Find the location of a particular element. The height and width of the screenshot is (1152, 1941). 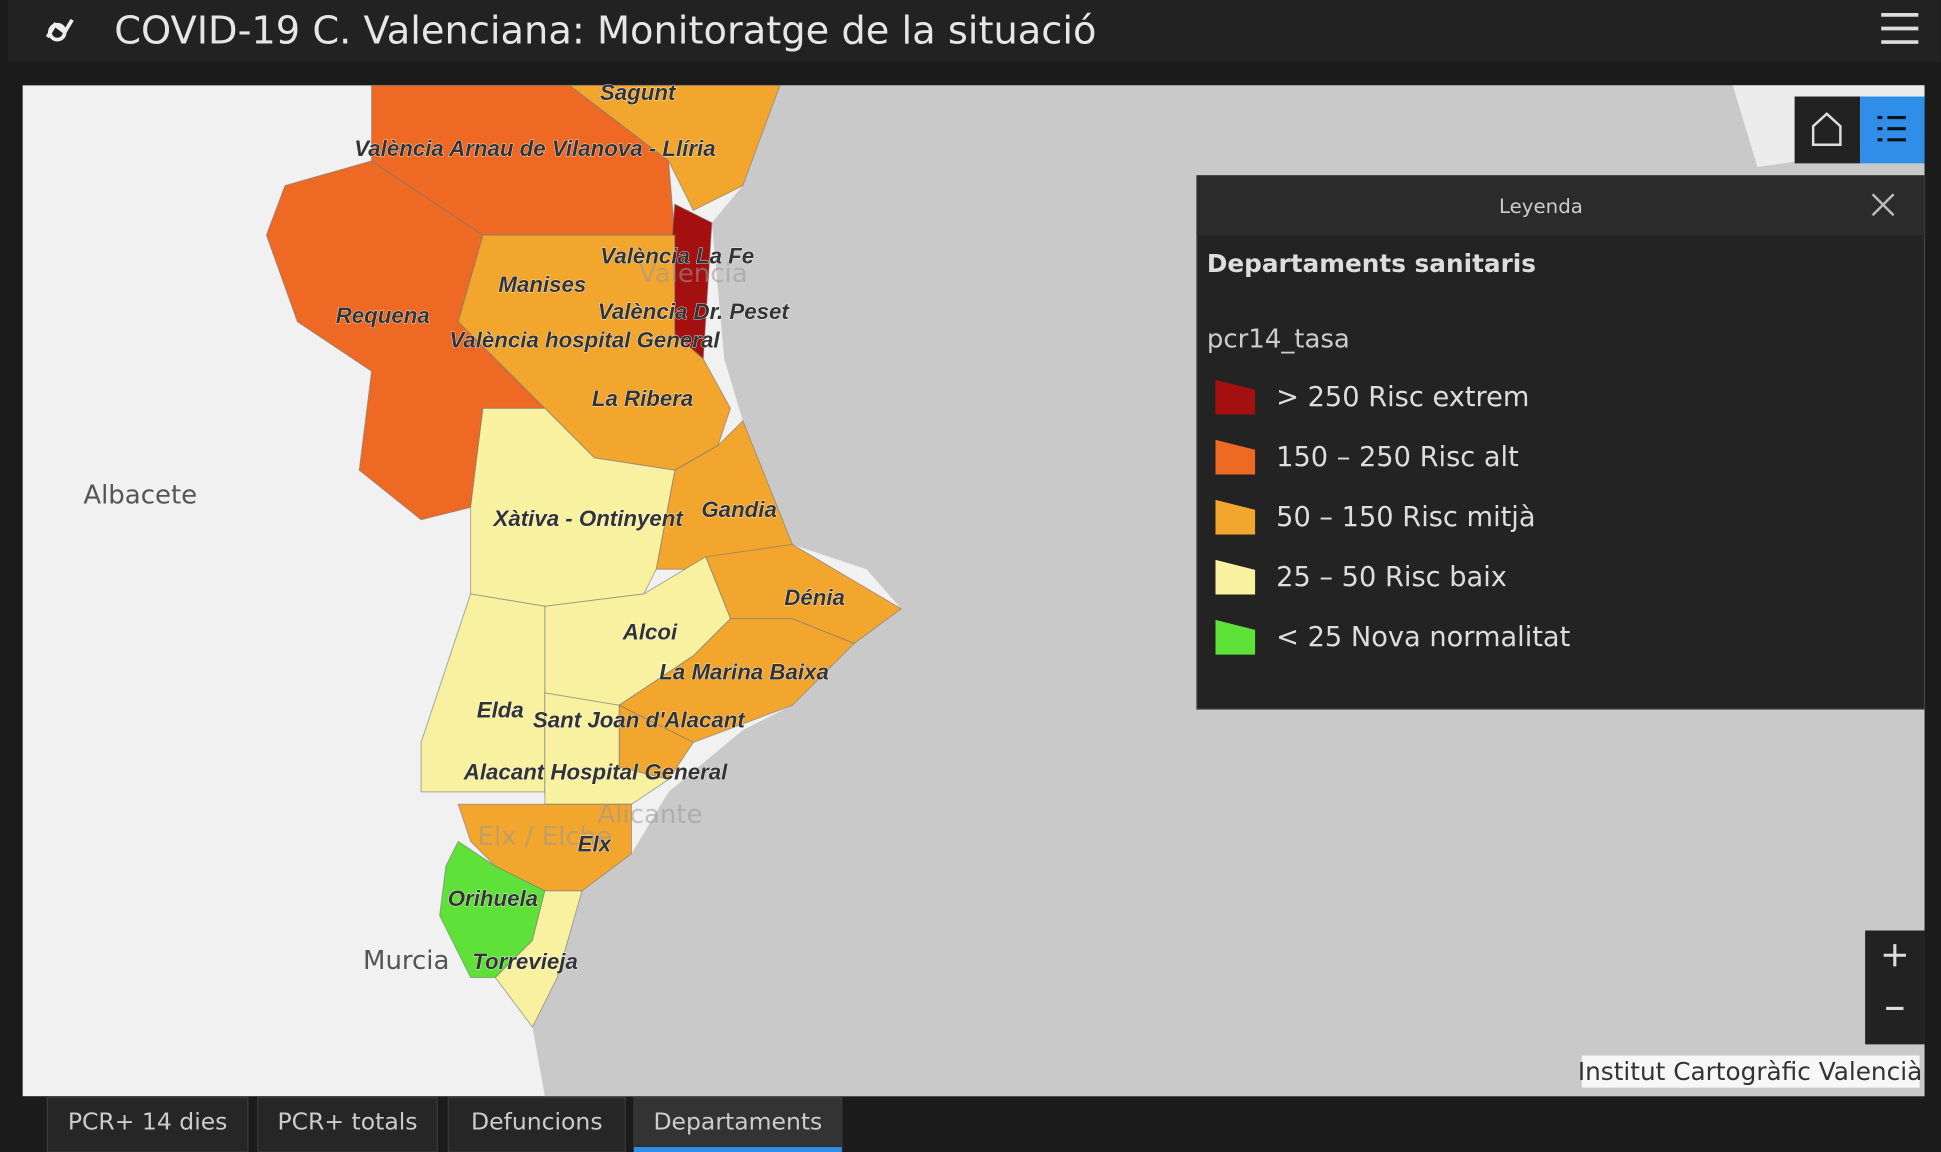

legend-label: < 25 Nova normalitat is located at coordinates (1423, 637).